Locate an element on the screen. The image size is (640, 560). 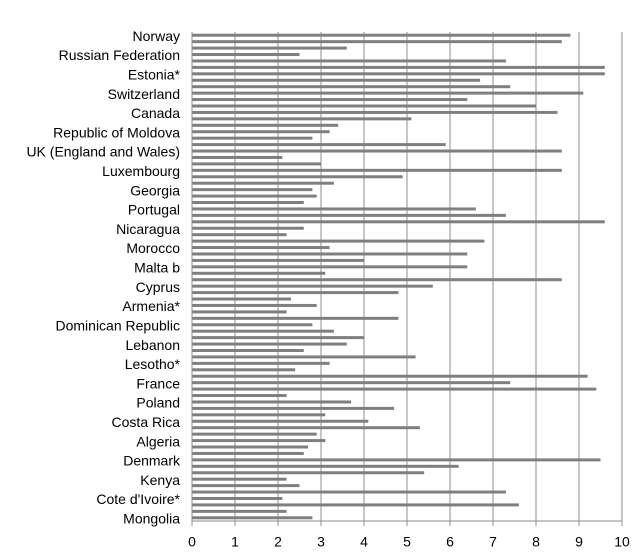
y-tick-label: Costa Rica is located at coordinates (146, 422).